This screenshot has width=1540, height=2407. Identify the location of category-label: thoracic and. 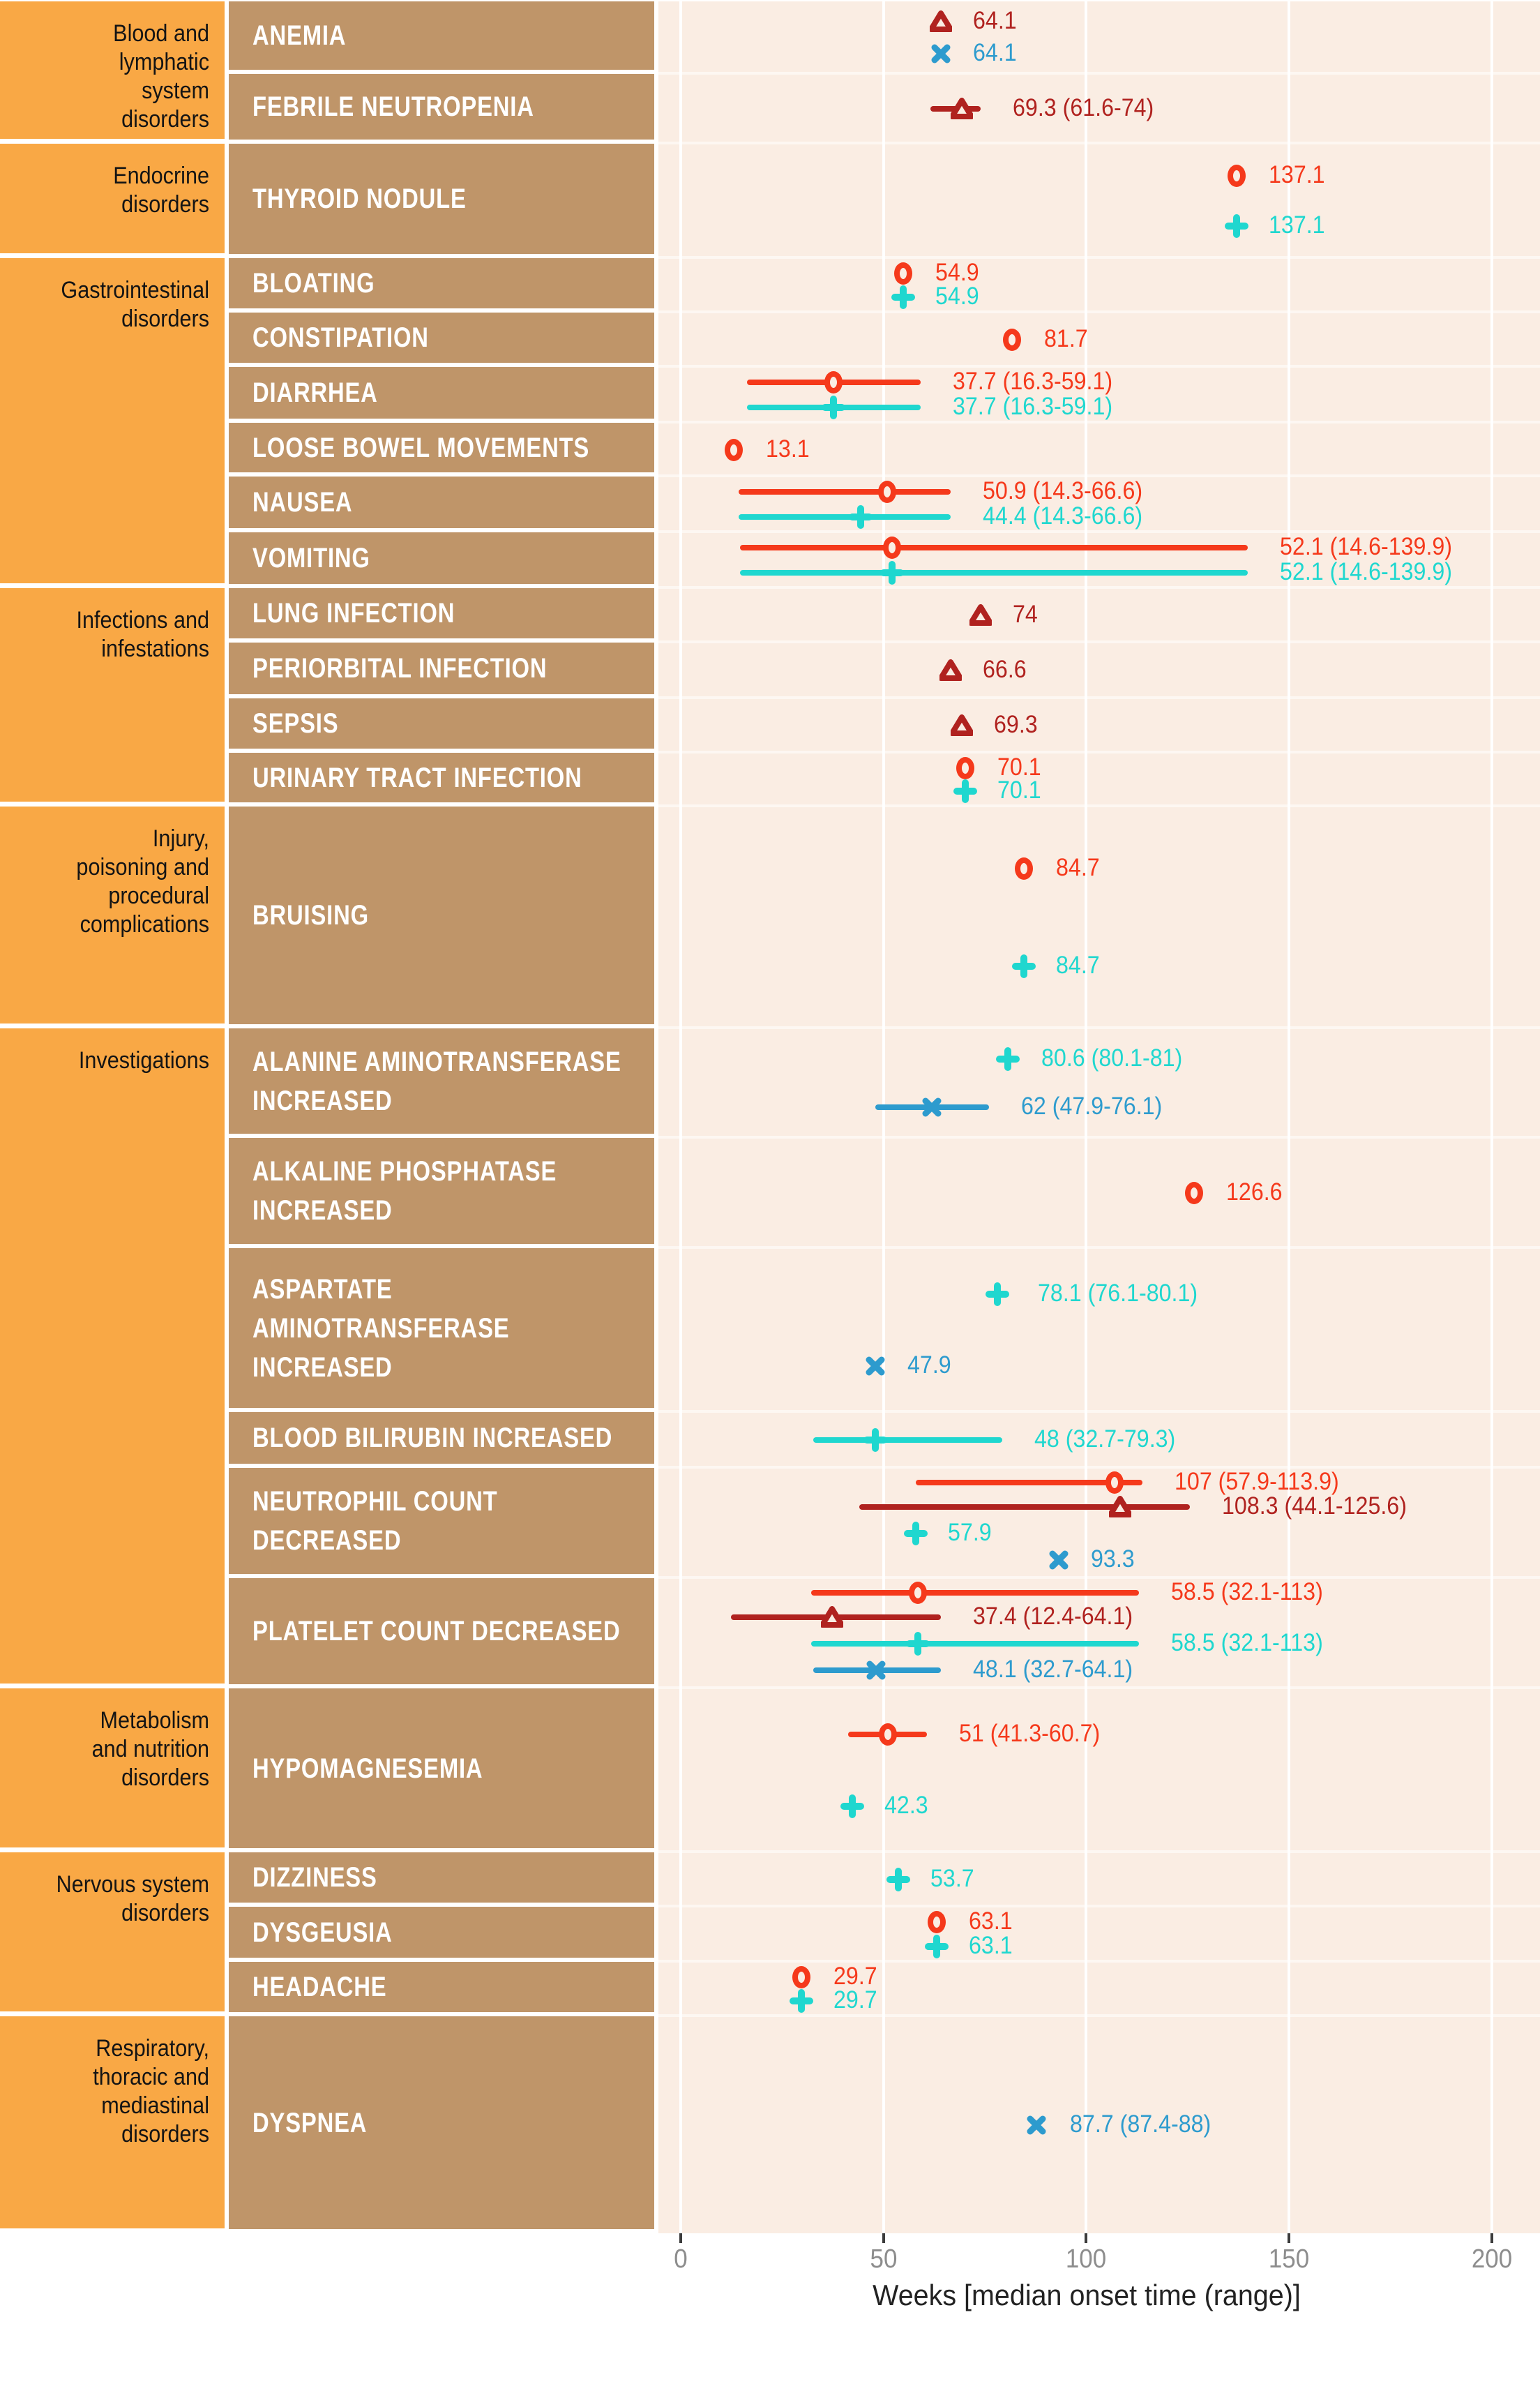
(151, 2077).